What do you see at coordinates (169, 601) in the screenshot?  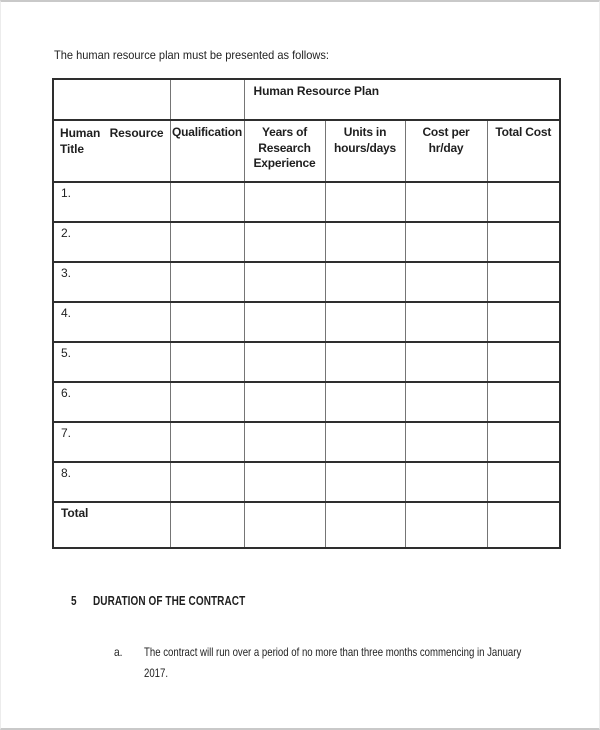 I see `section-title: DURATION OF THE CONTRACT` at bounding box center [169, 601].